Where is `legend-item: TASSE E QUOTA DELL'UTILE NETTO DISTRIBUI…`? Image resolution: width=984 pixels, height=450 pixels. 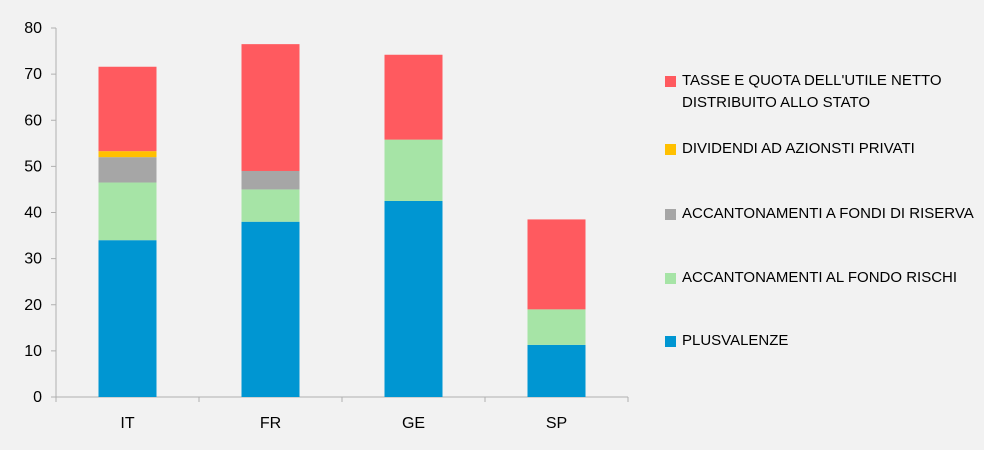
legend-item: TASSE E QUOTA DELL'UTILE NETTO DISTRIBUI… is located at coordinates (803, 92).